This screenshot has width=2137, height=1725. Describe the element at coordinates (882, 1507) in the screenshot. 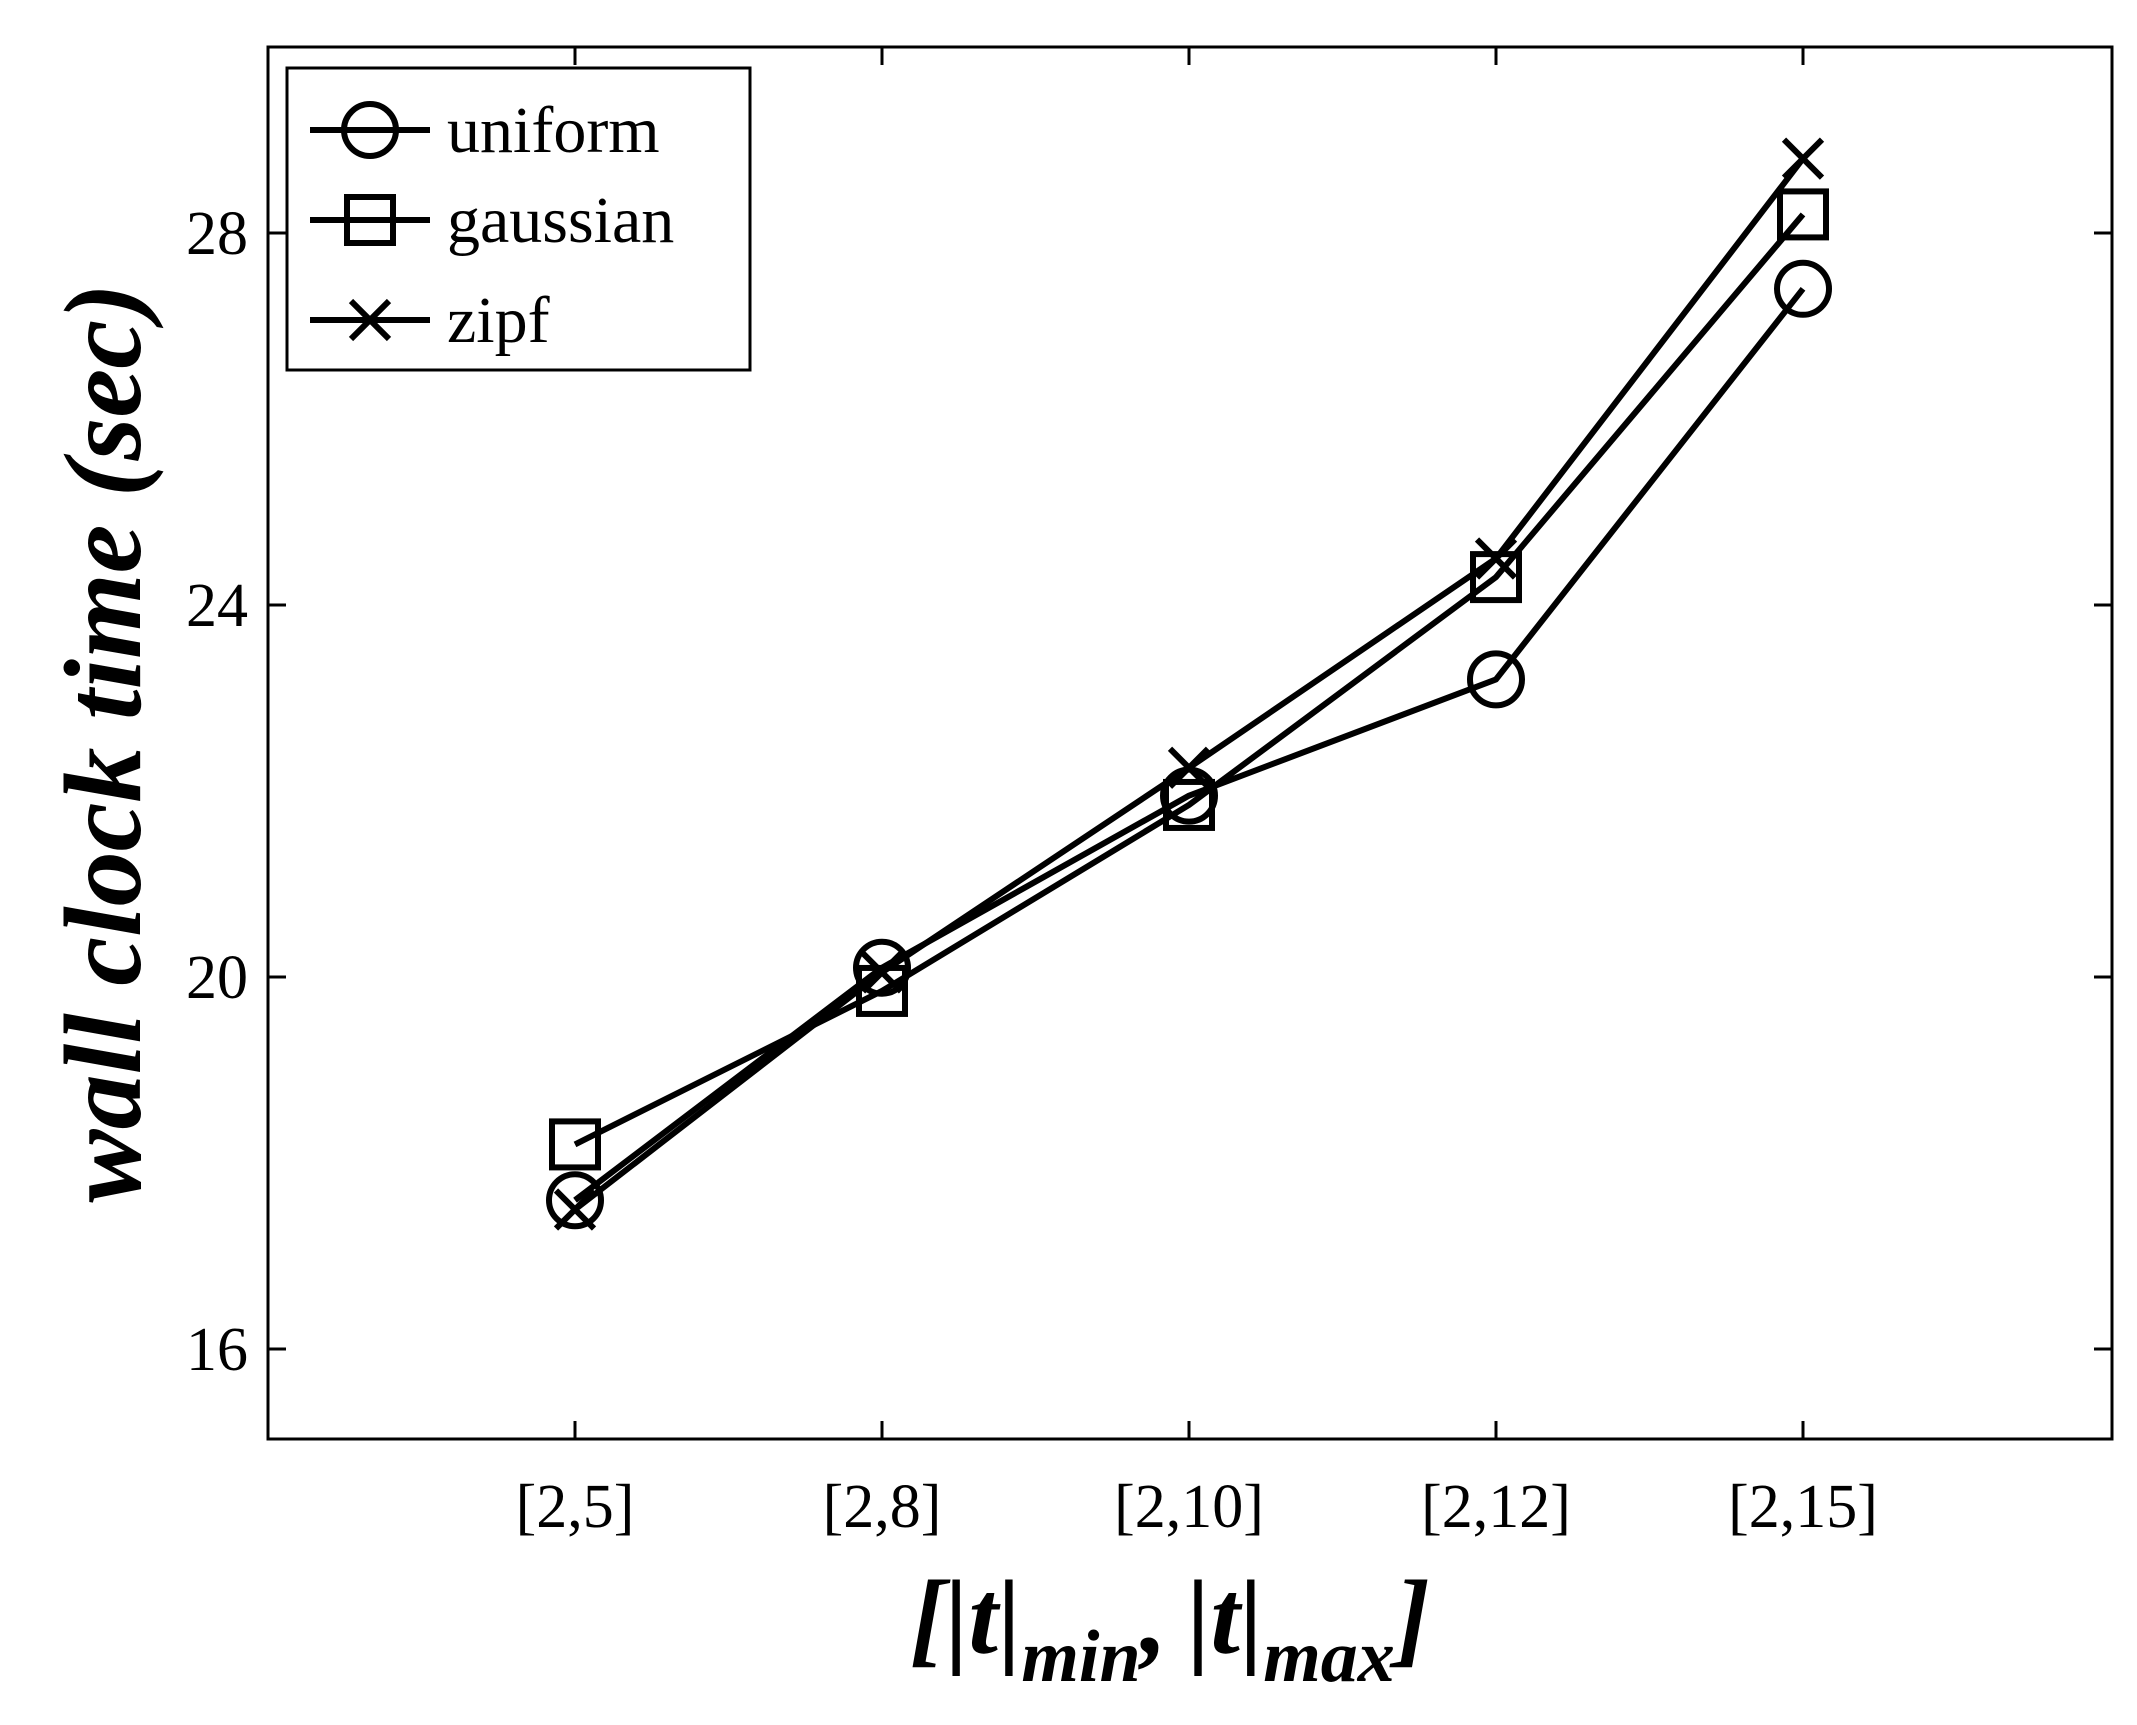

I see `x-tick-label: [2,8]` at that location.